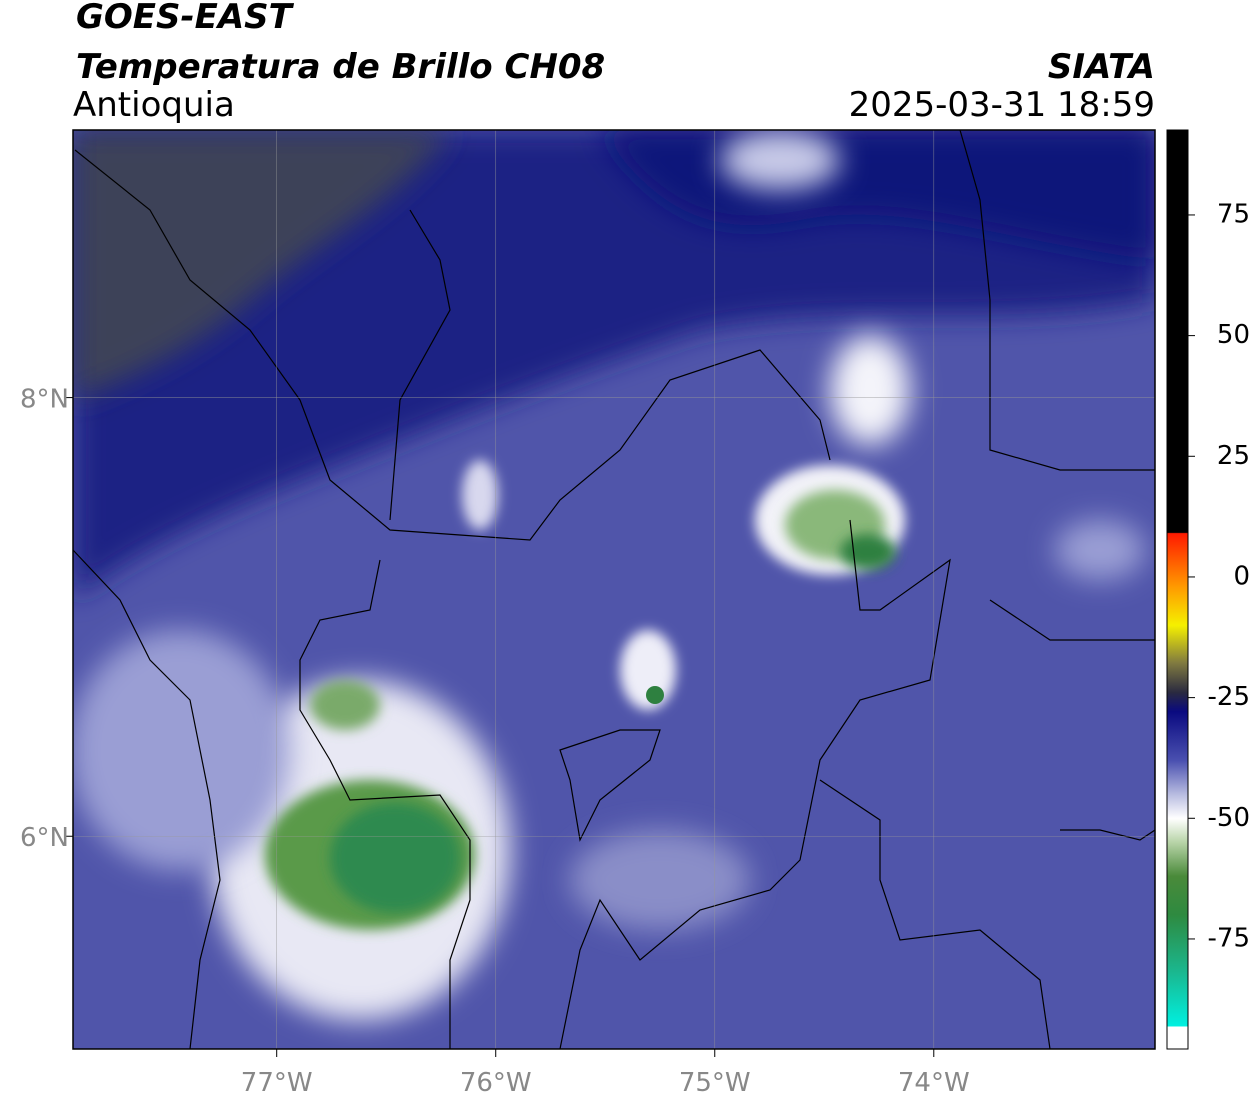  I want to click on x-tick-label: 77°W, so click(277, 1083).